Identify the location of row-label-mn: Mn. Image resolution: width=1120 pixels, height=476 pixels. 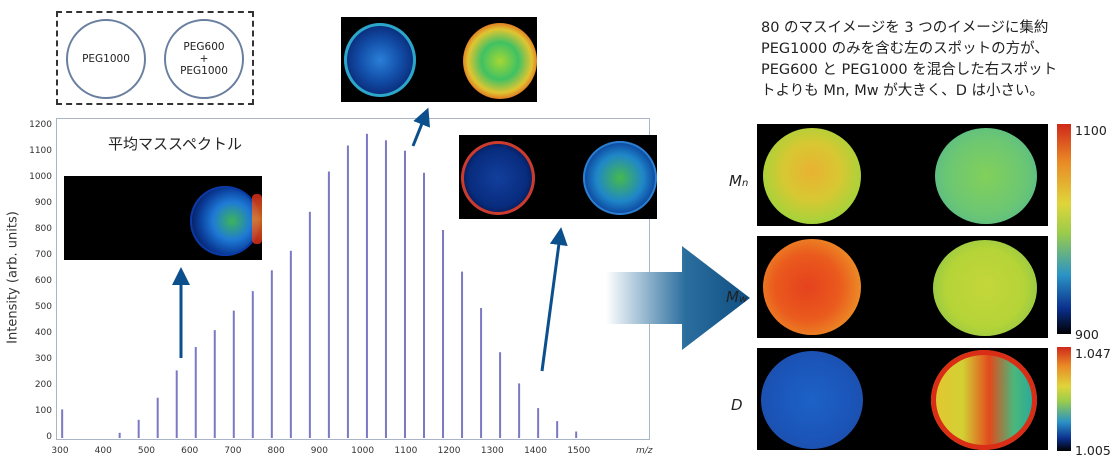
(739, 181).